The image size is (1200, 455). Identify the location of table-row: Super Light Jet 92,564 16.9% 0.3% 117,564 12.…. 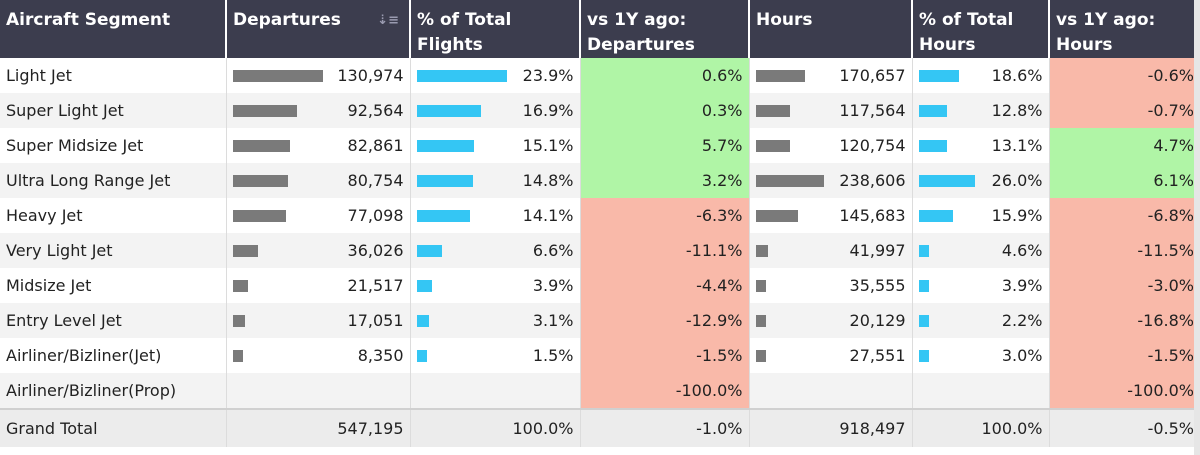
(600, 110).